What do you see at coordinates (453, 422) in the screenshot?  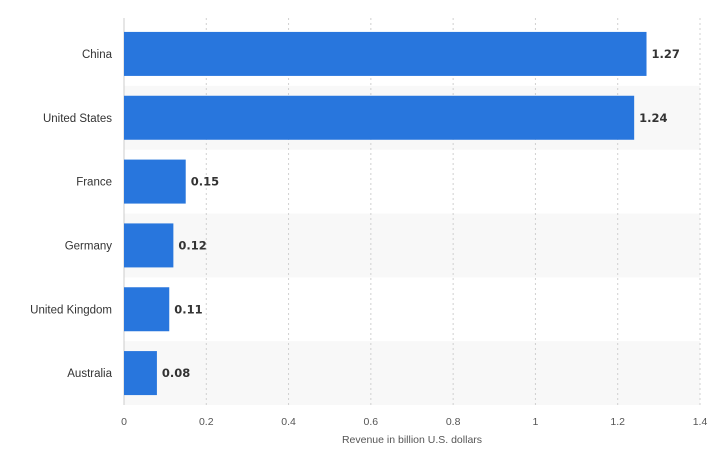 I see `x-tick-label: 0.8` at bounding box center [453, 422].